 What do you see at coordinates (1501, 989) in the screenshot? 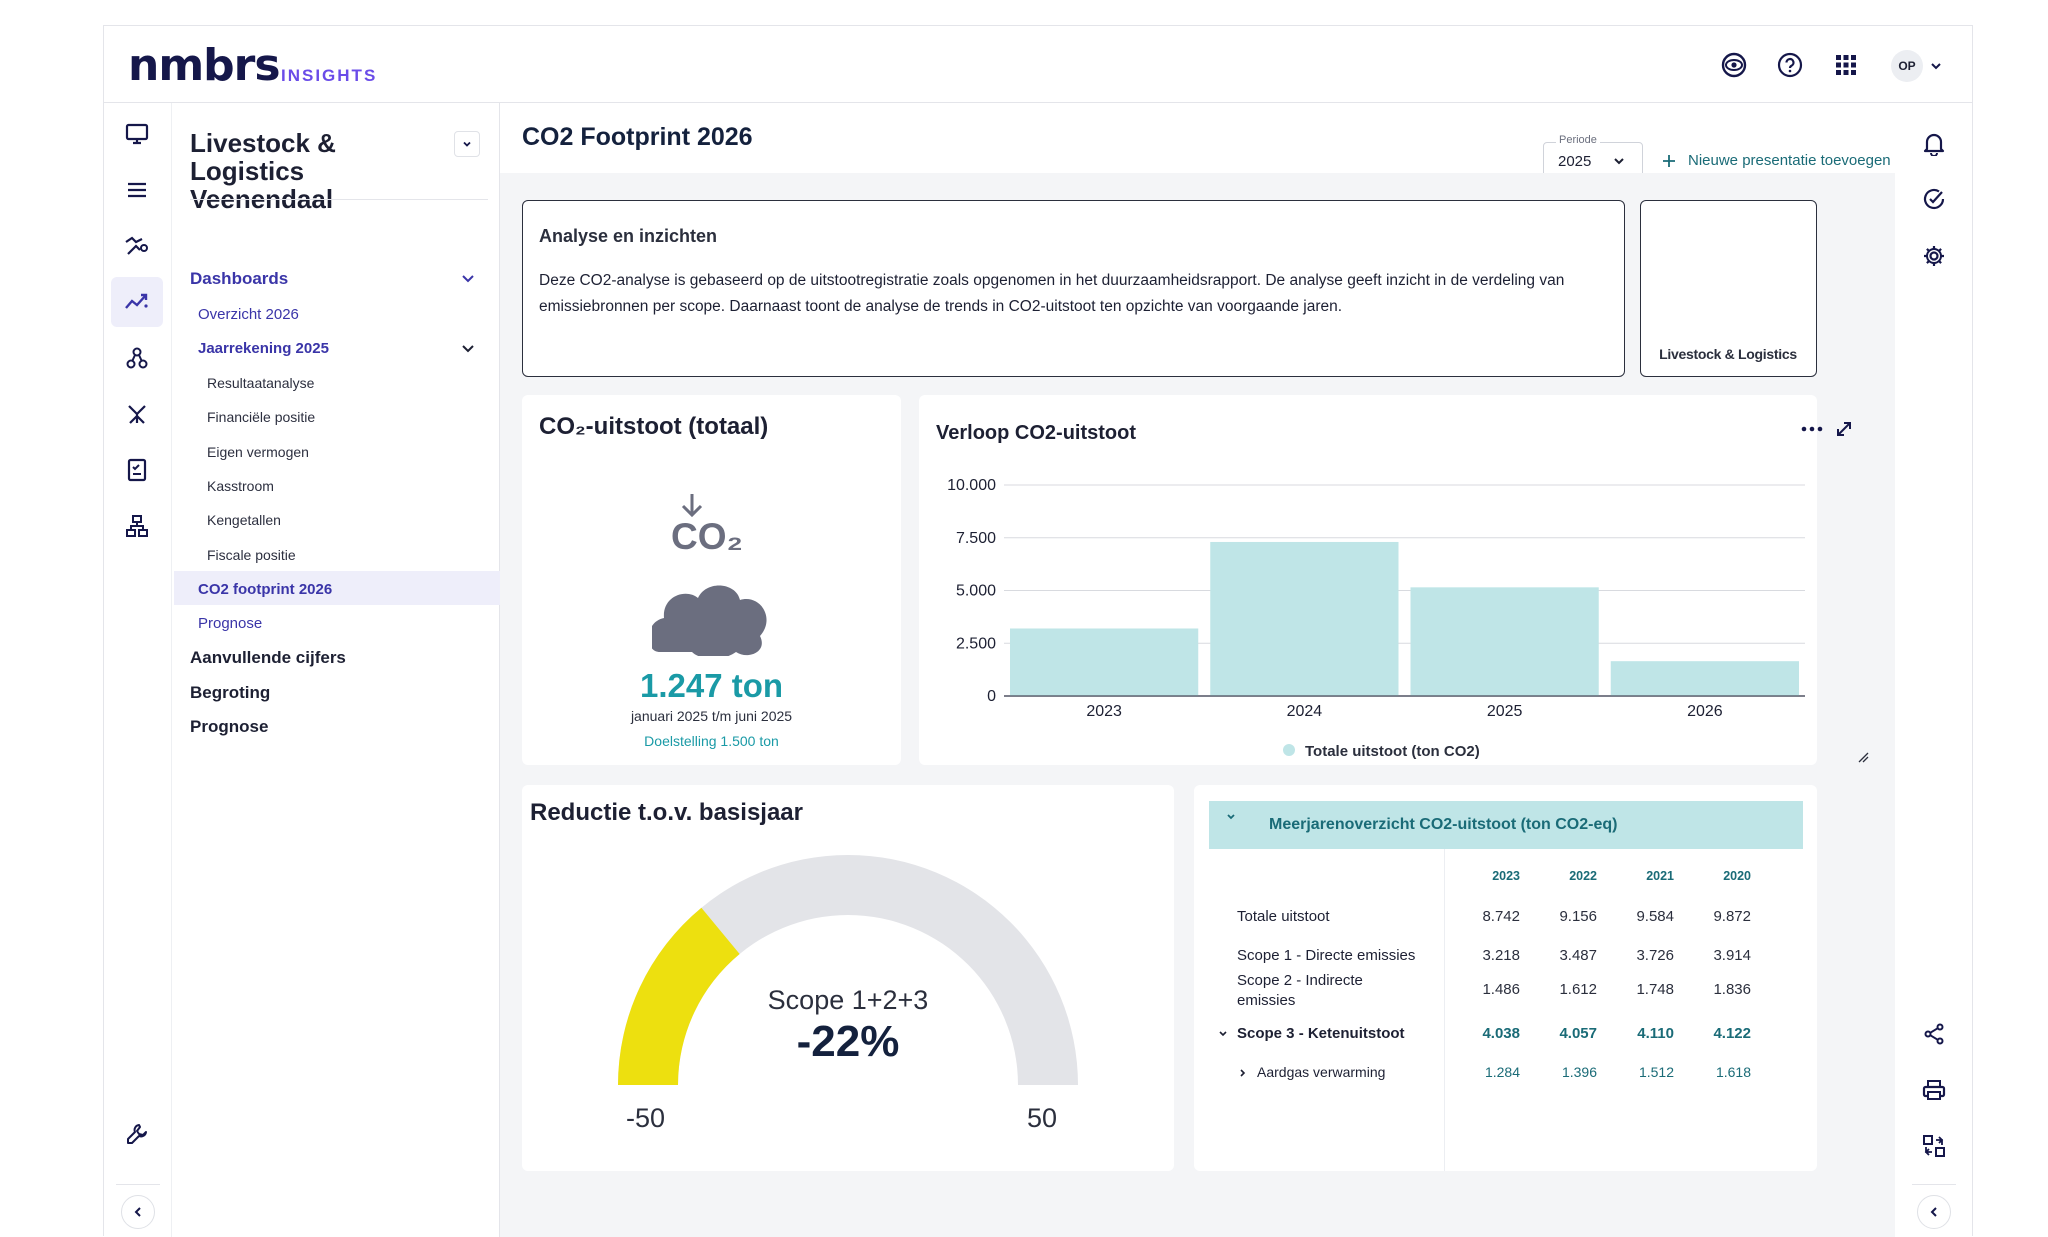
I see `table-cell: 1.486` at bounding box center [1501, 989].